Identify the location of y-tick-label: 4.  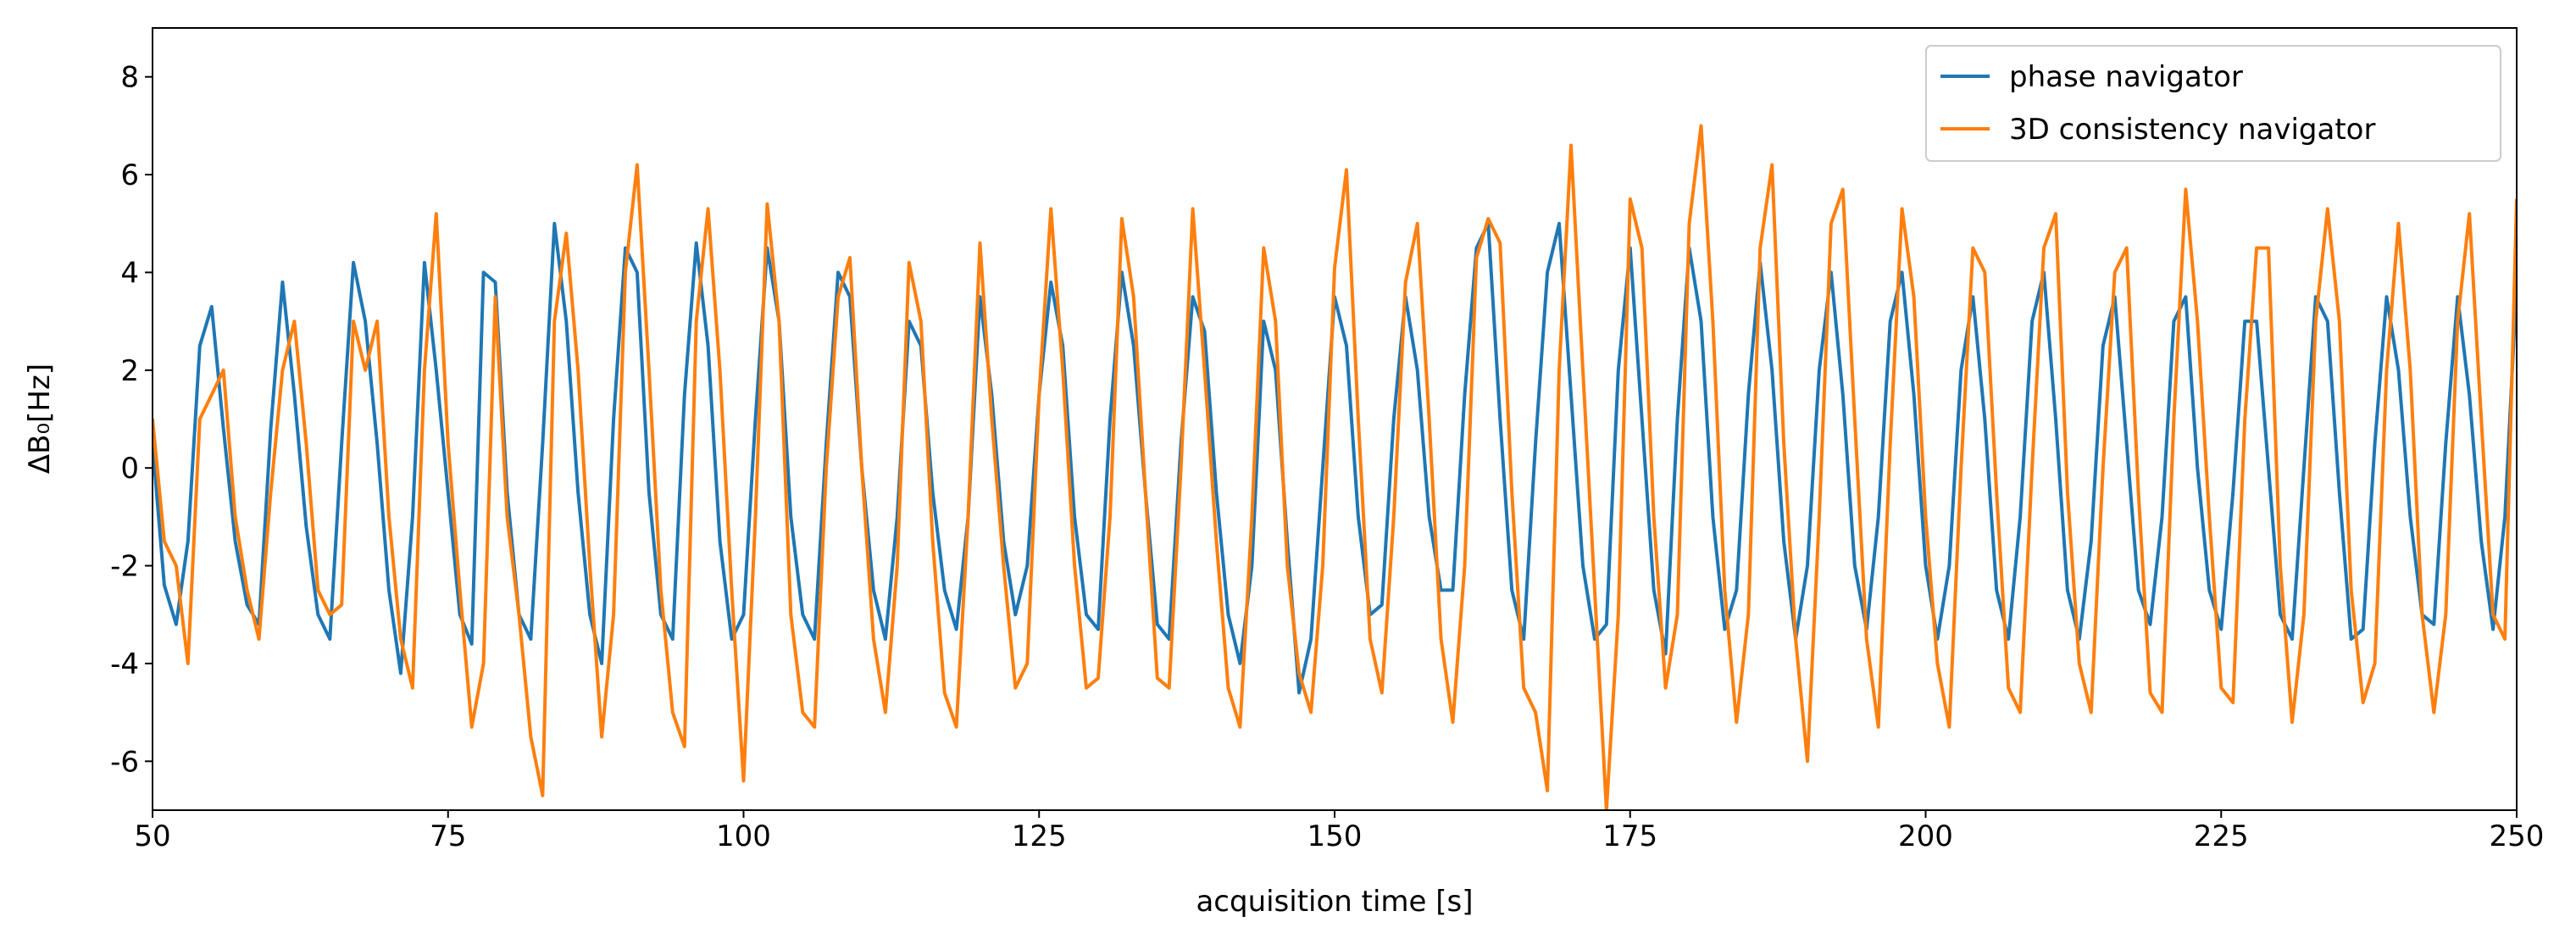
(129, 273).